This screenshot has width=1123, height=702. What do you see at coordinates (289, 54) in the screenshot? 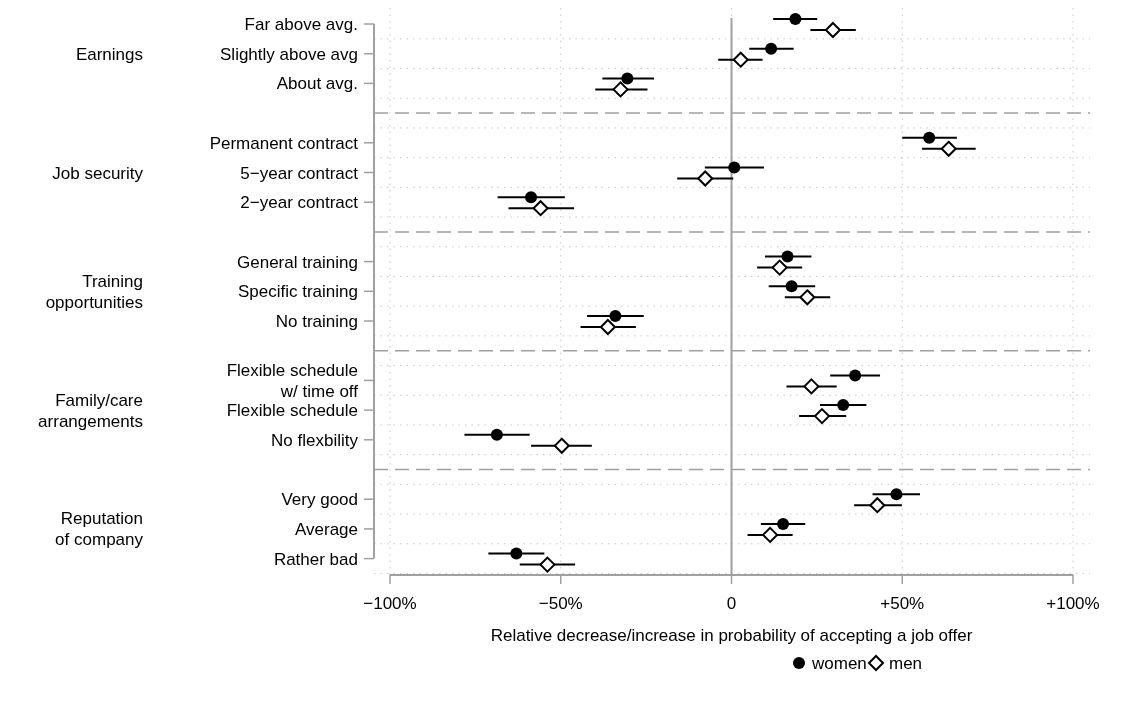
I see `y-tick-label: Slightly above avg` at bounding box center [289, 54].